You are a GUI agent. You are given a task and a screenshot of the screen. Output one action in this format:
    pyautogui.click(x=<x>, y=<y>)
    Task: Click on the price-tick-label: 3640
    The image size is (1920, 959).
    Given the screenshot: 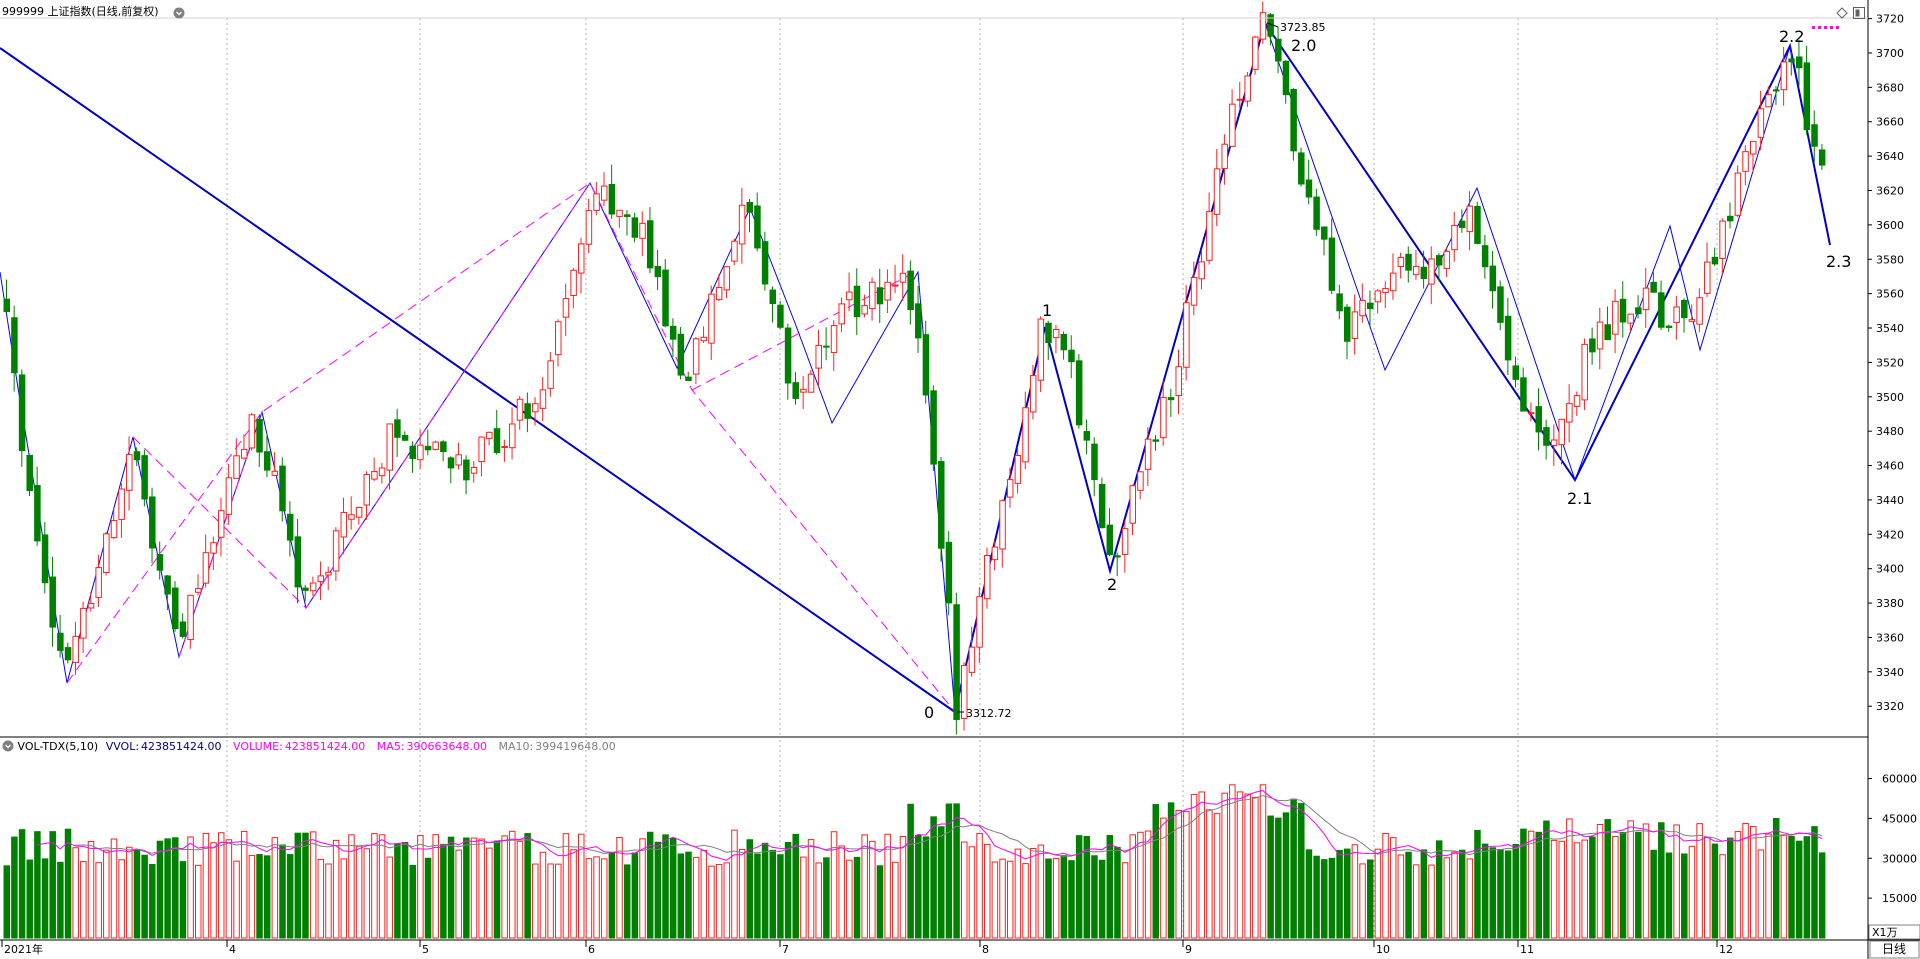 What is the action you would take?
    pyautogui.click(x=1890, y=156)
    